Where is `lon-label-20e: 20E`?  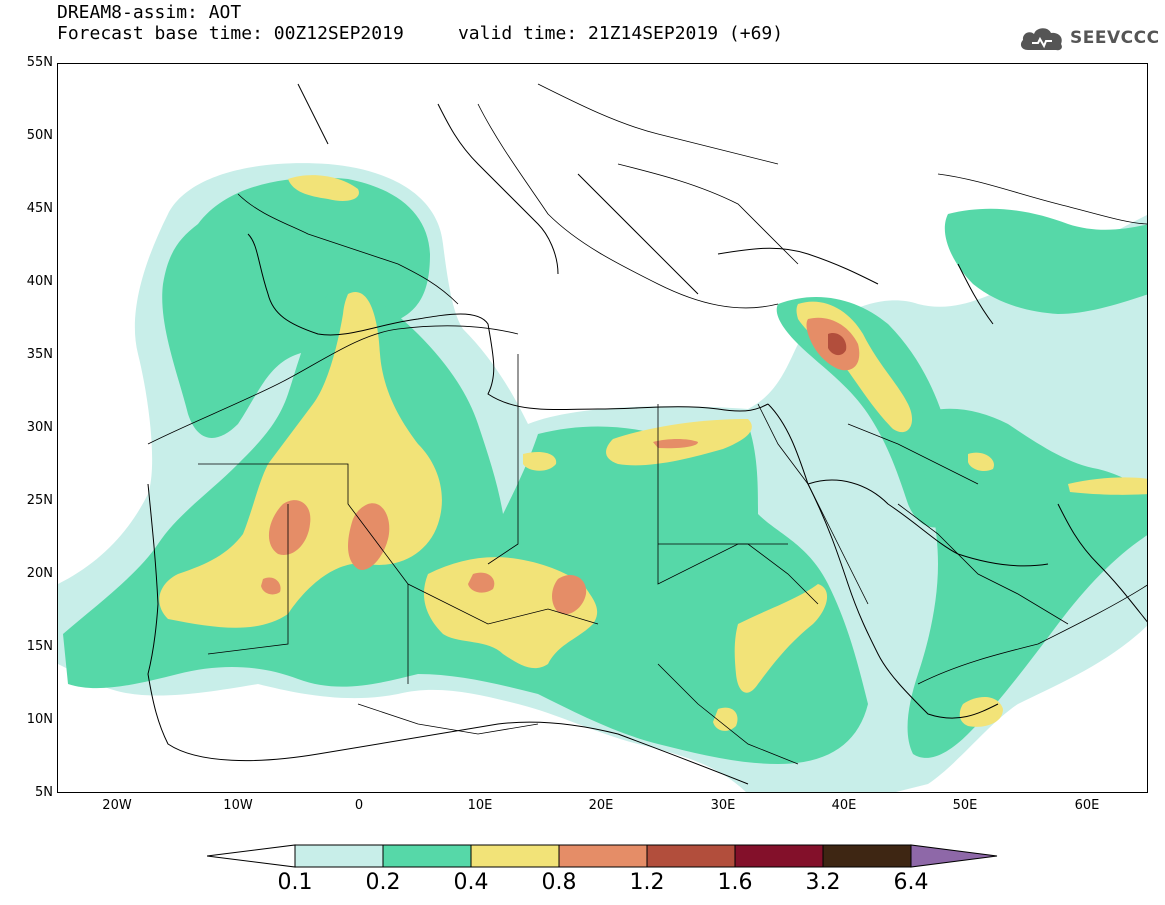
lon-label-20e: 20E is located at coordinates (601, 805).